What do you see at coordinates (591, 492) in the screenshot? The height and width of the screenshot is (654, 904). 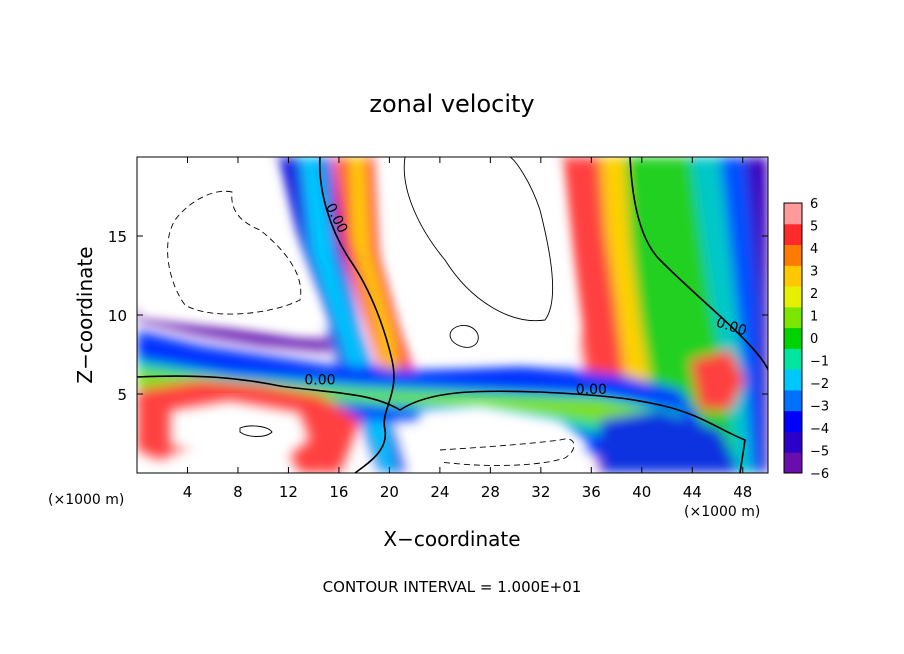 I see `x-tick-label: 36` at bounding box center [591, 492].